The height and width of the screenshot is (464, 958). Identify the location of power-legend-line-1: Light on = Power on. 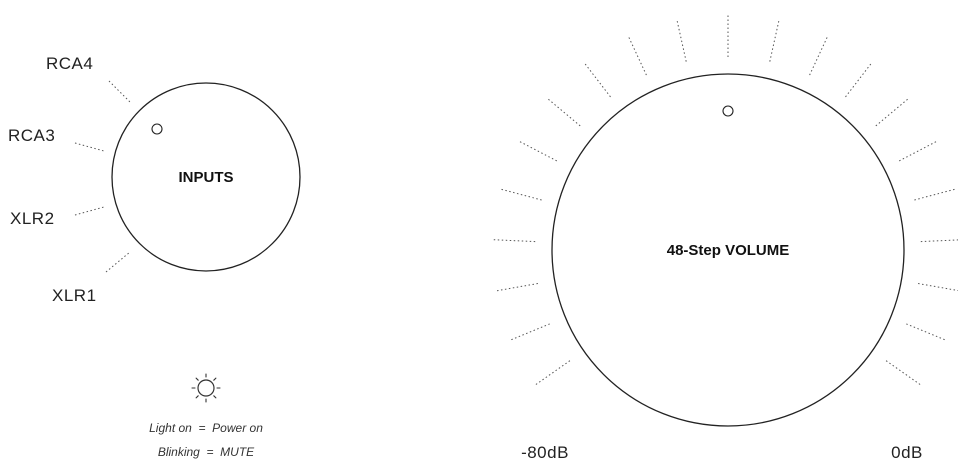
(206, 428).